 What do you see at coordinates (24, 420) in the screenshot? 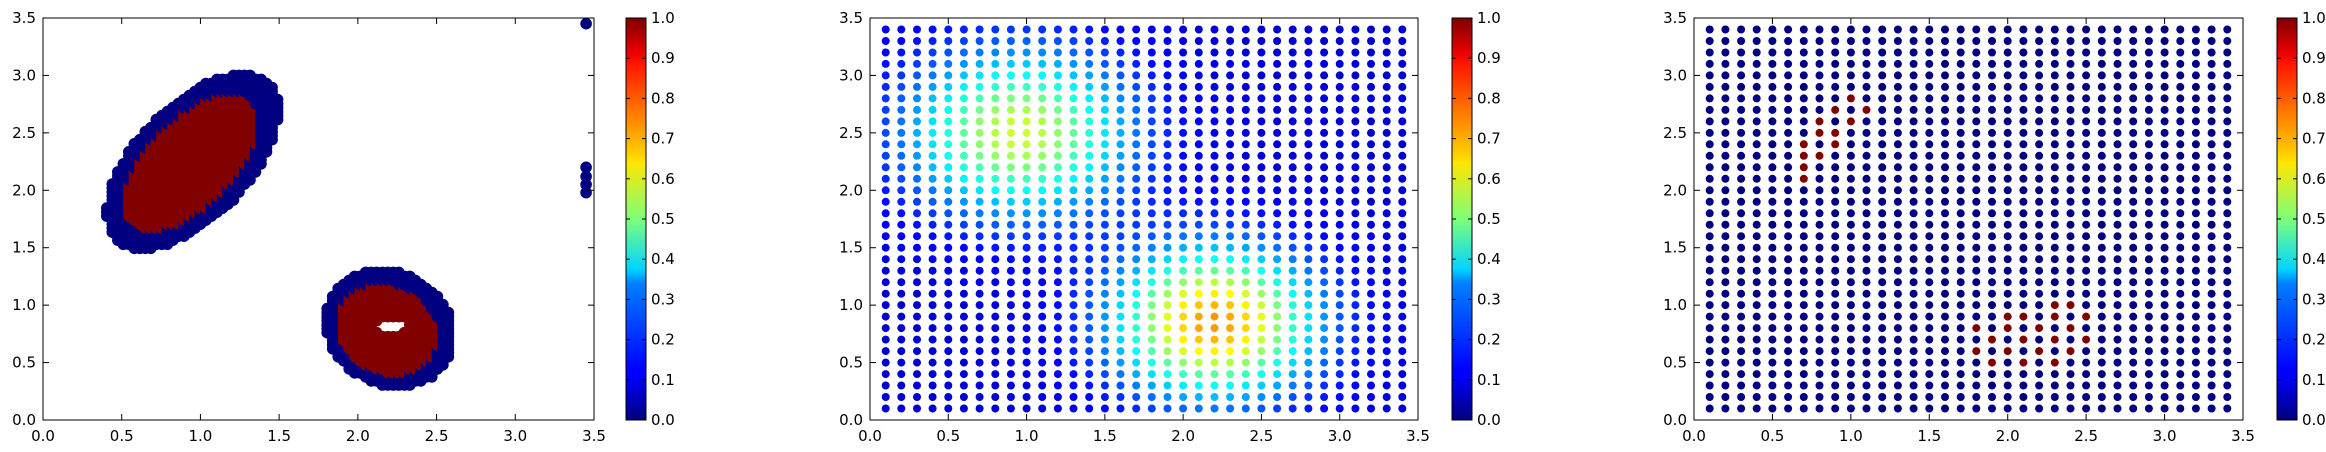
I see `y-tick-label: 0.0` at bounding box center [24, 420].